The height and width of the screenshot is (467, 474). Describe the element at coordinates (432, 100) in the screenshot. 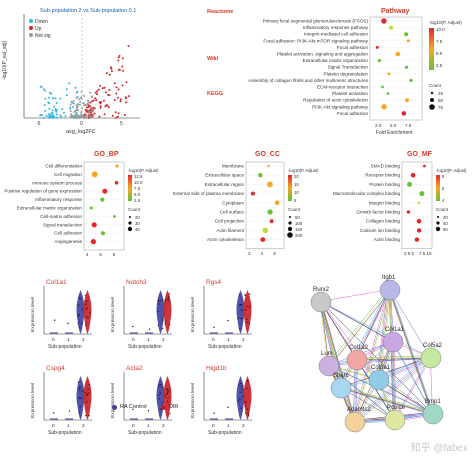

I see `pathway-size-dot` at that location.